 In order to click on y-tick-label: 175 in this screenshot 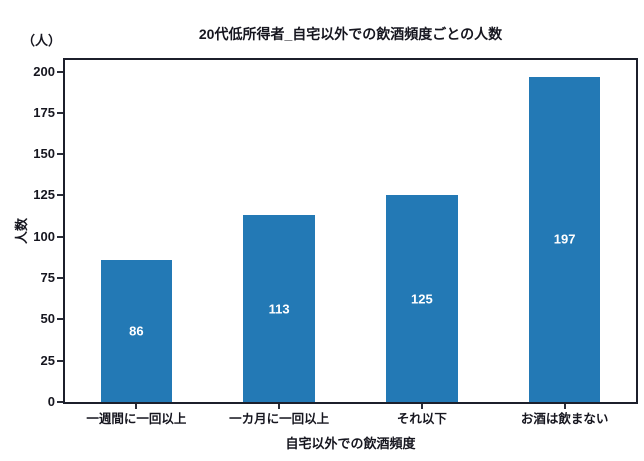, I will do `click(44, 112)`.